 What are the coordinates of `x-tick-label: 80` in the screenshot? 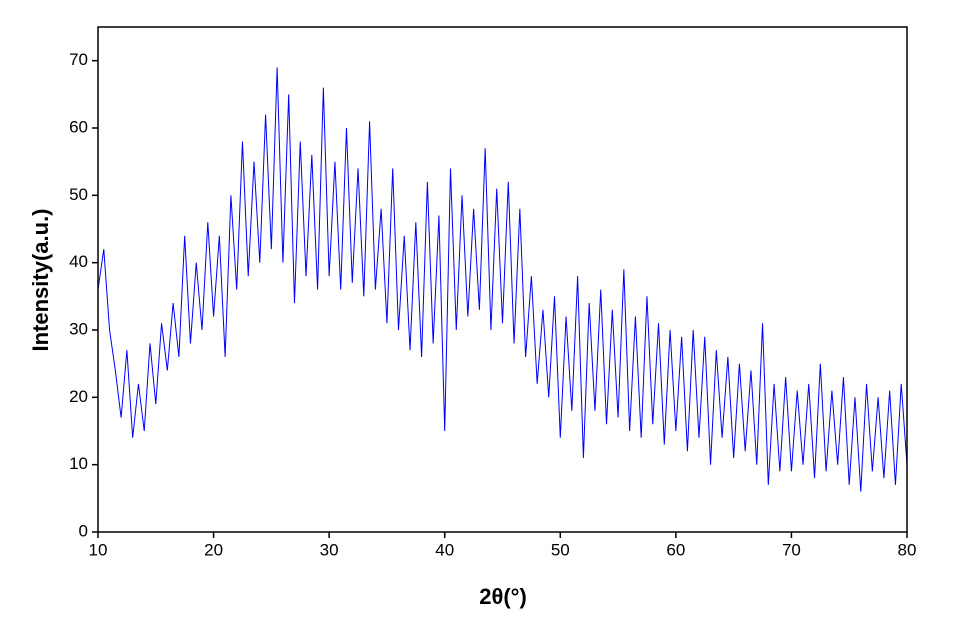 It's located at (907, 549).